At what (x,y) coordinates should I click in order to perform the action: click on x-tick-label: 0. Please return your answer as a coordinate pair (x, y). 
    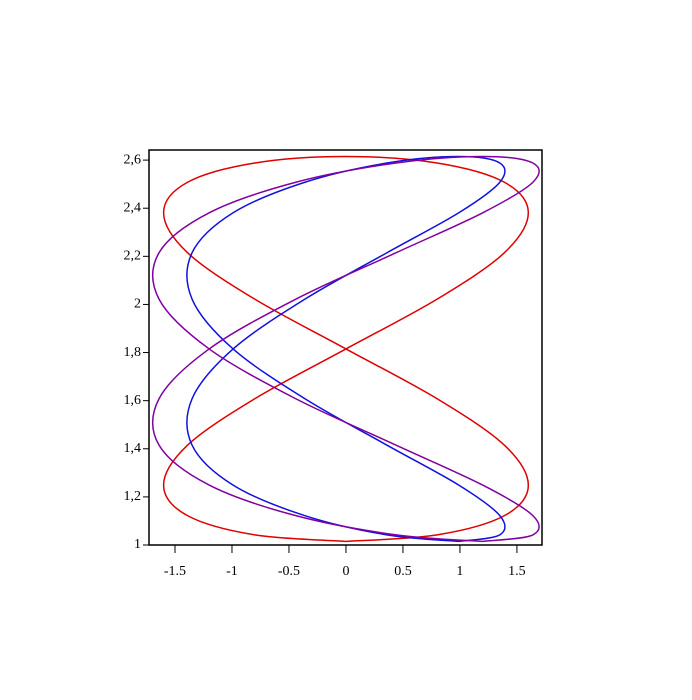
    Looking at the image, I should click on (345, 571).